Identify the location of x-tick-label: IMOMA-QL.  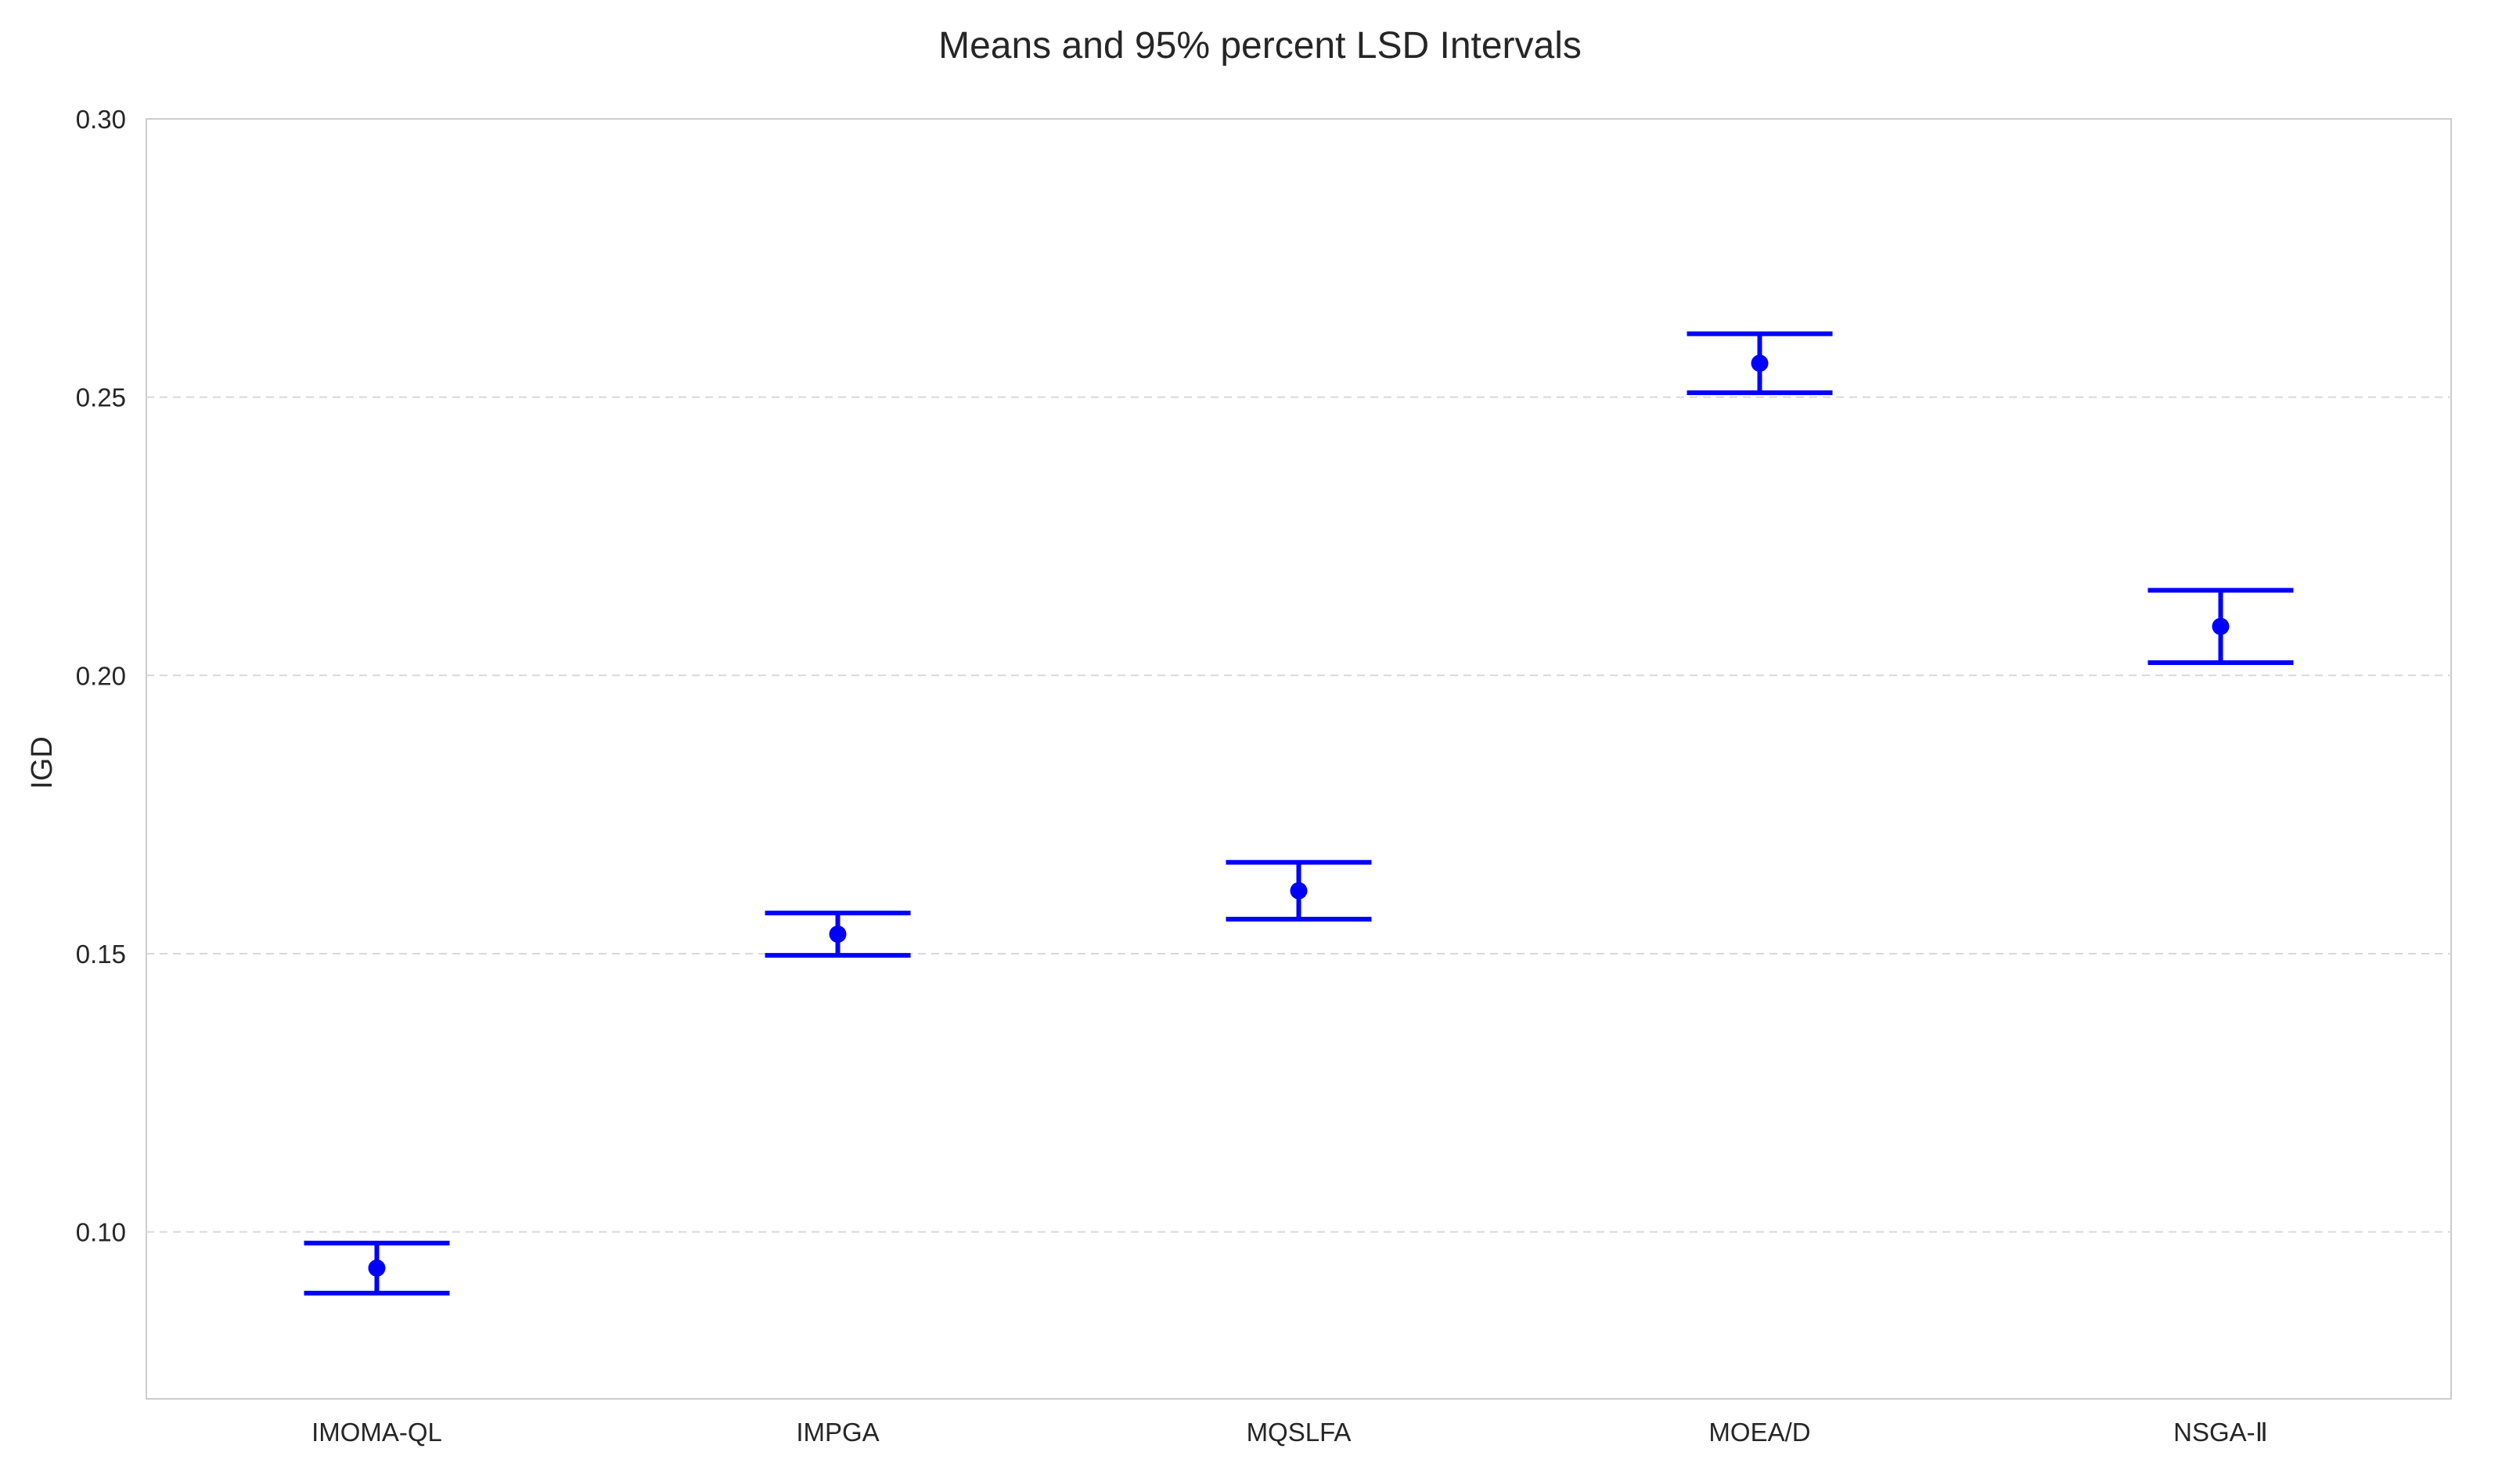
(376, 1432).